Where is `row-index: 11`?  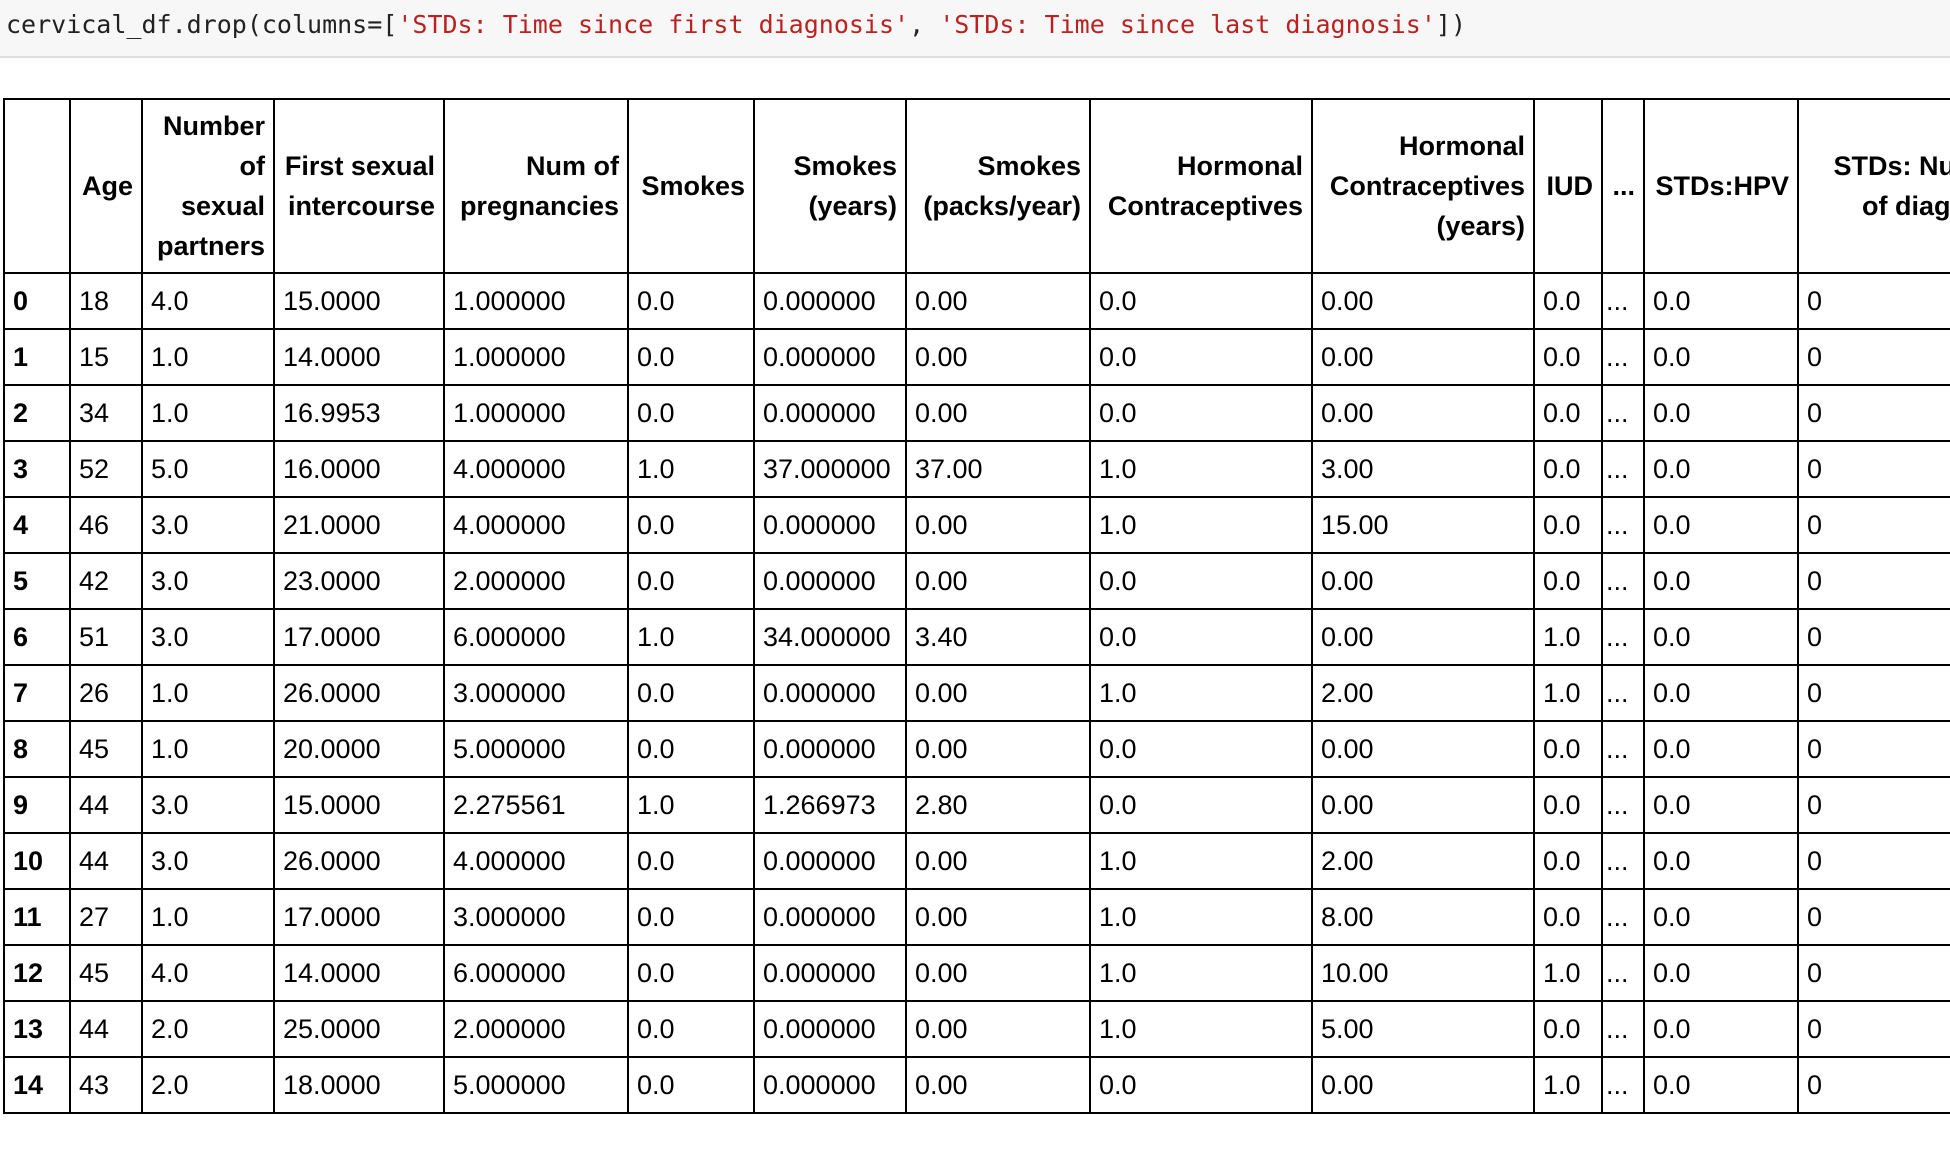 row-index: 11 is located at coordinates (37, 917).